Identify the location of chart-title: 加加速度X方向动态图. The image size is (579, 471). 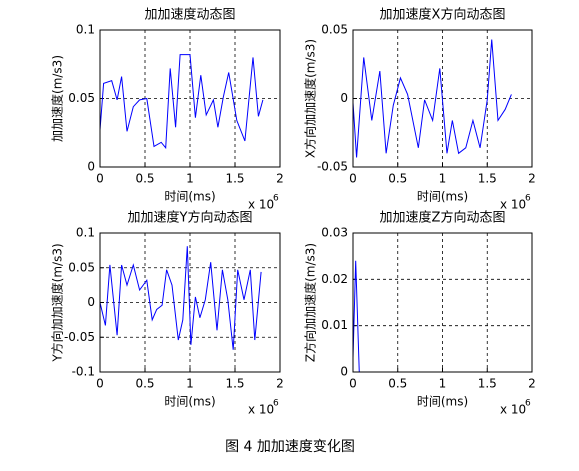
(443, 15).